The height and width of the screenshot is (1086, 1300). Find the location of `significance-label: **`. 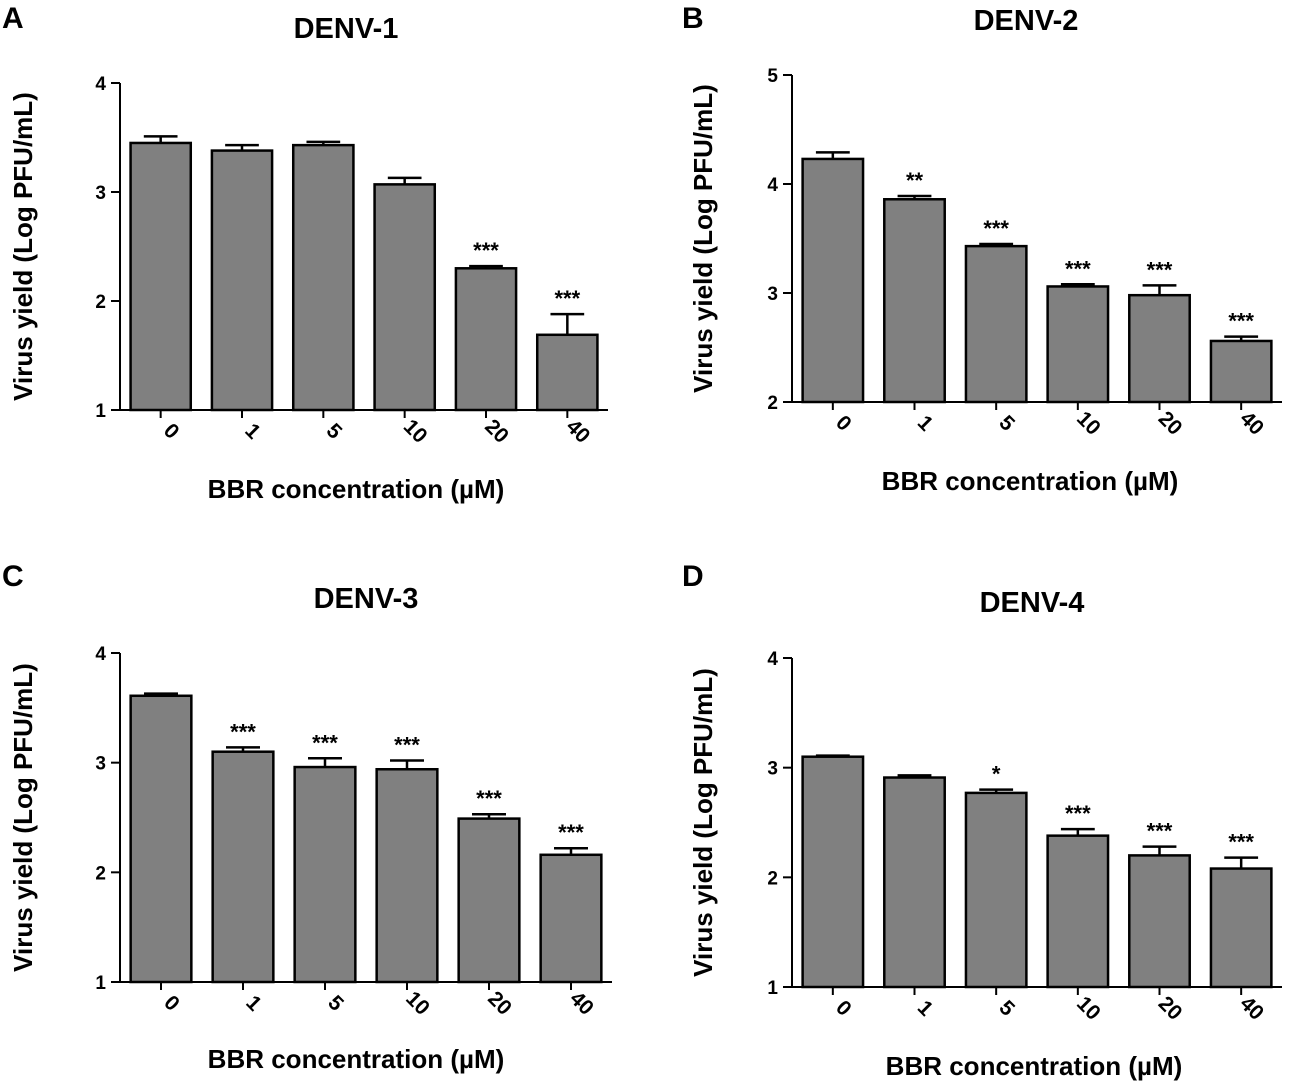

significance-label: ** is located at coordinates (915, 180).